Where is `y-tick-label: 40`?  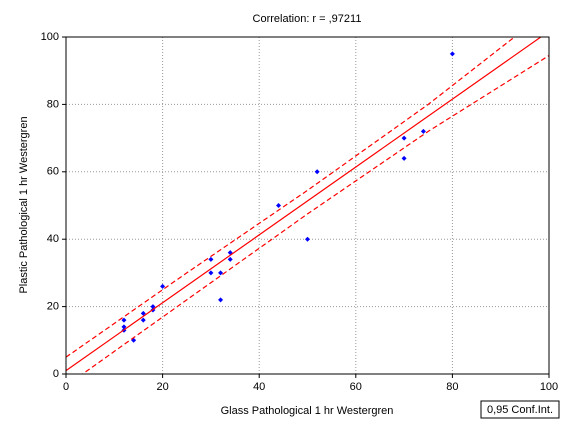
y-tick-label: 40 is located at coordinates (53, 239).